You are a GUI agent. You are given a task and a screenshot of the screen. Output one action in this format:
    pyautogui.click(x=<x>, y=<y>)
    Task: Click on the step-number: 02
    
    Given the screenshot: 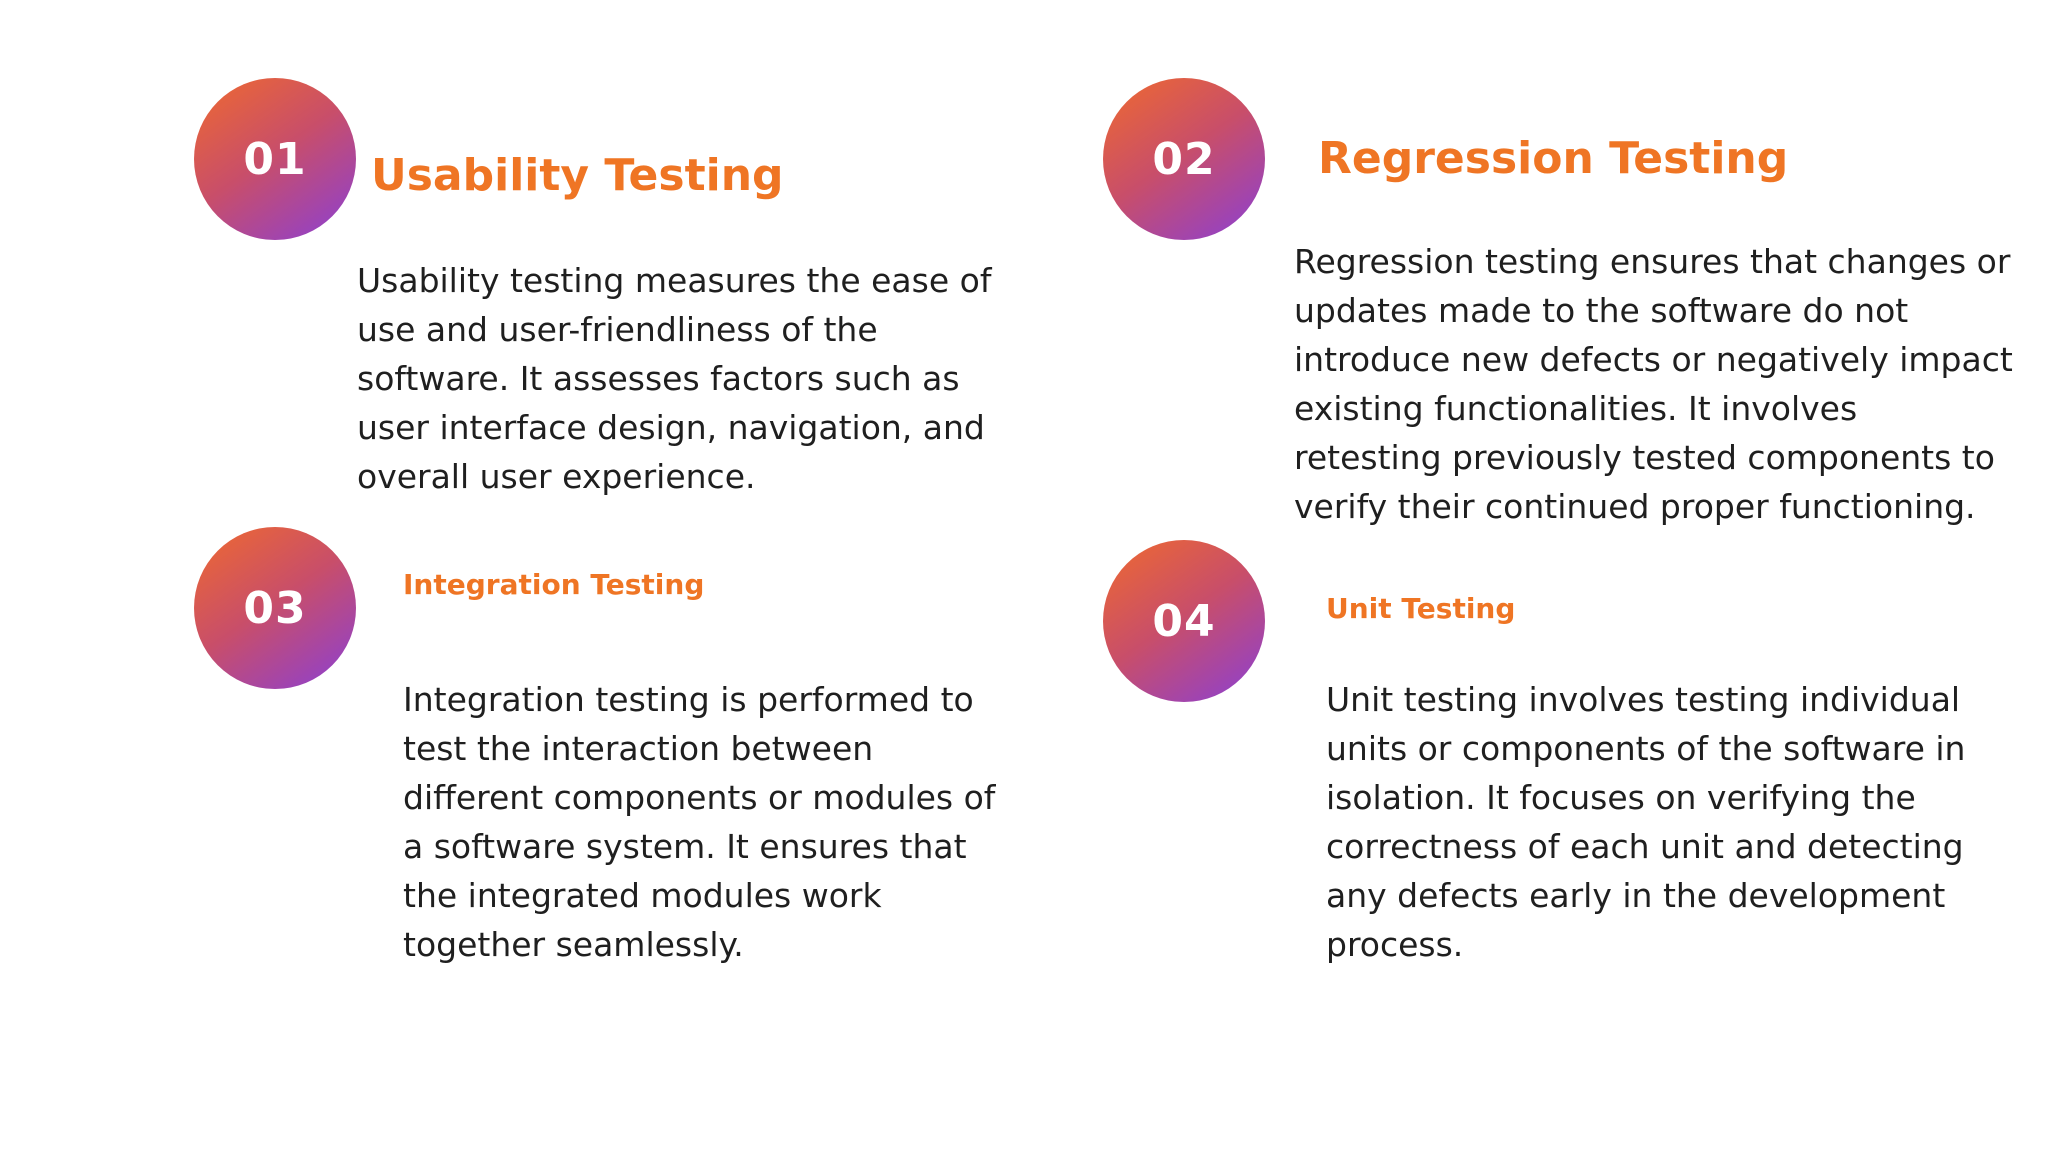 What is the action you would take?
    pyautogui.click(x=1184, y=159)
    